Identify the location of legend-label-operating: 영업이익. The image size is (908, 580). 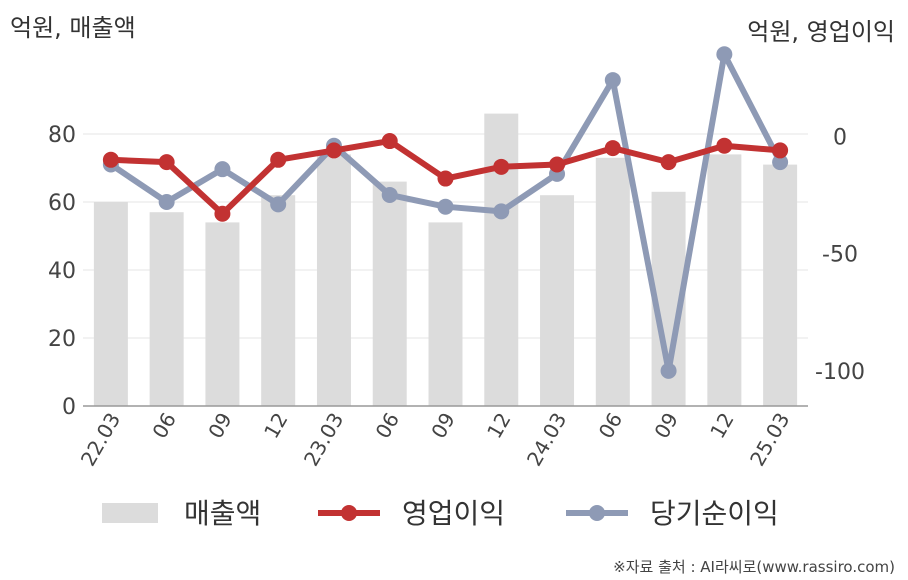
(453, 513).